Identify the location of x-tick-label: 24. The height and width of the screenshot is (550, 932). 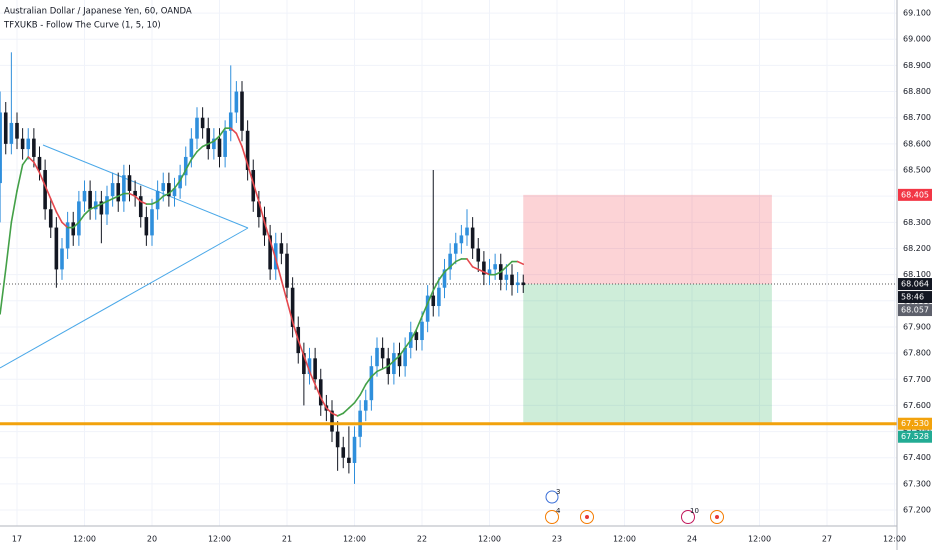
(692, 539).